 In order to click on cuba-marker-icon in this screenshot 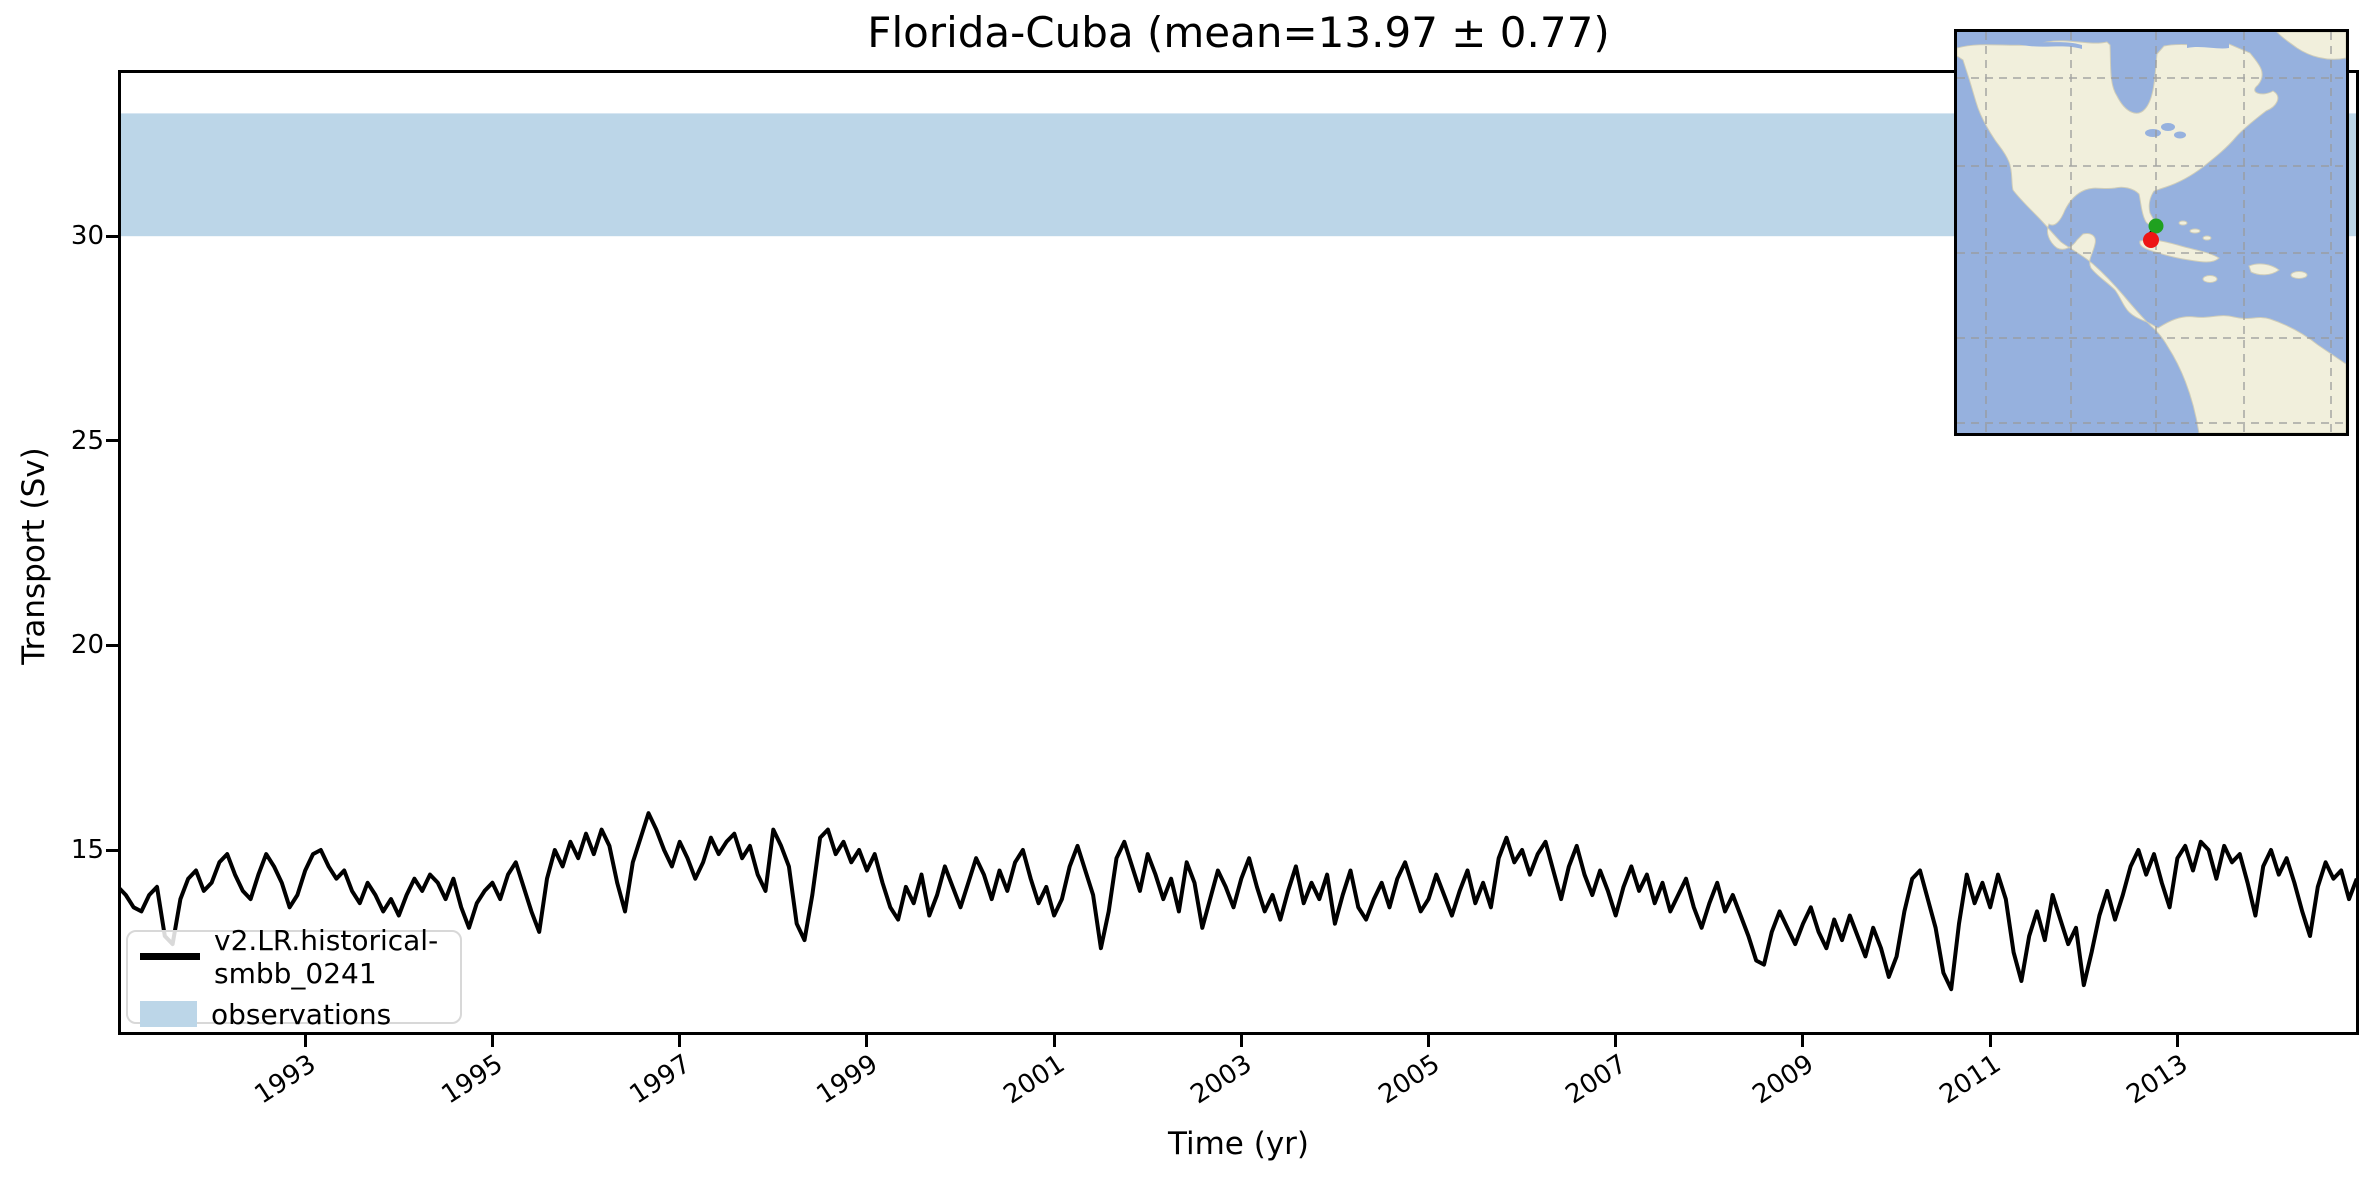, I will do `click(2151, 240)`.